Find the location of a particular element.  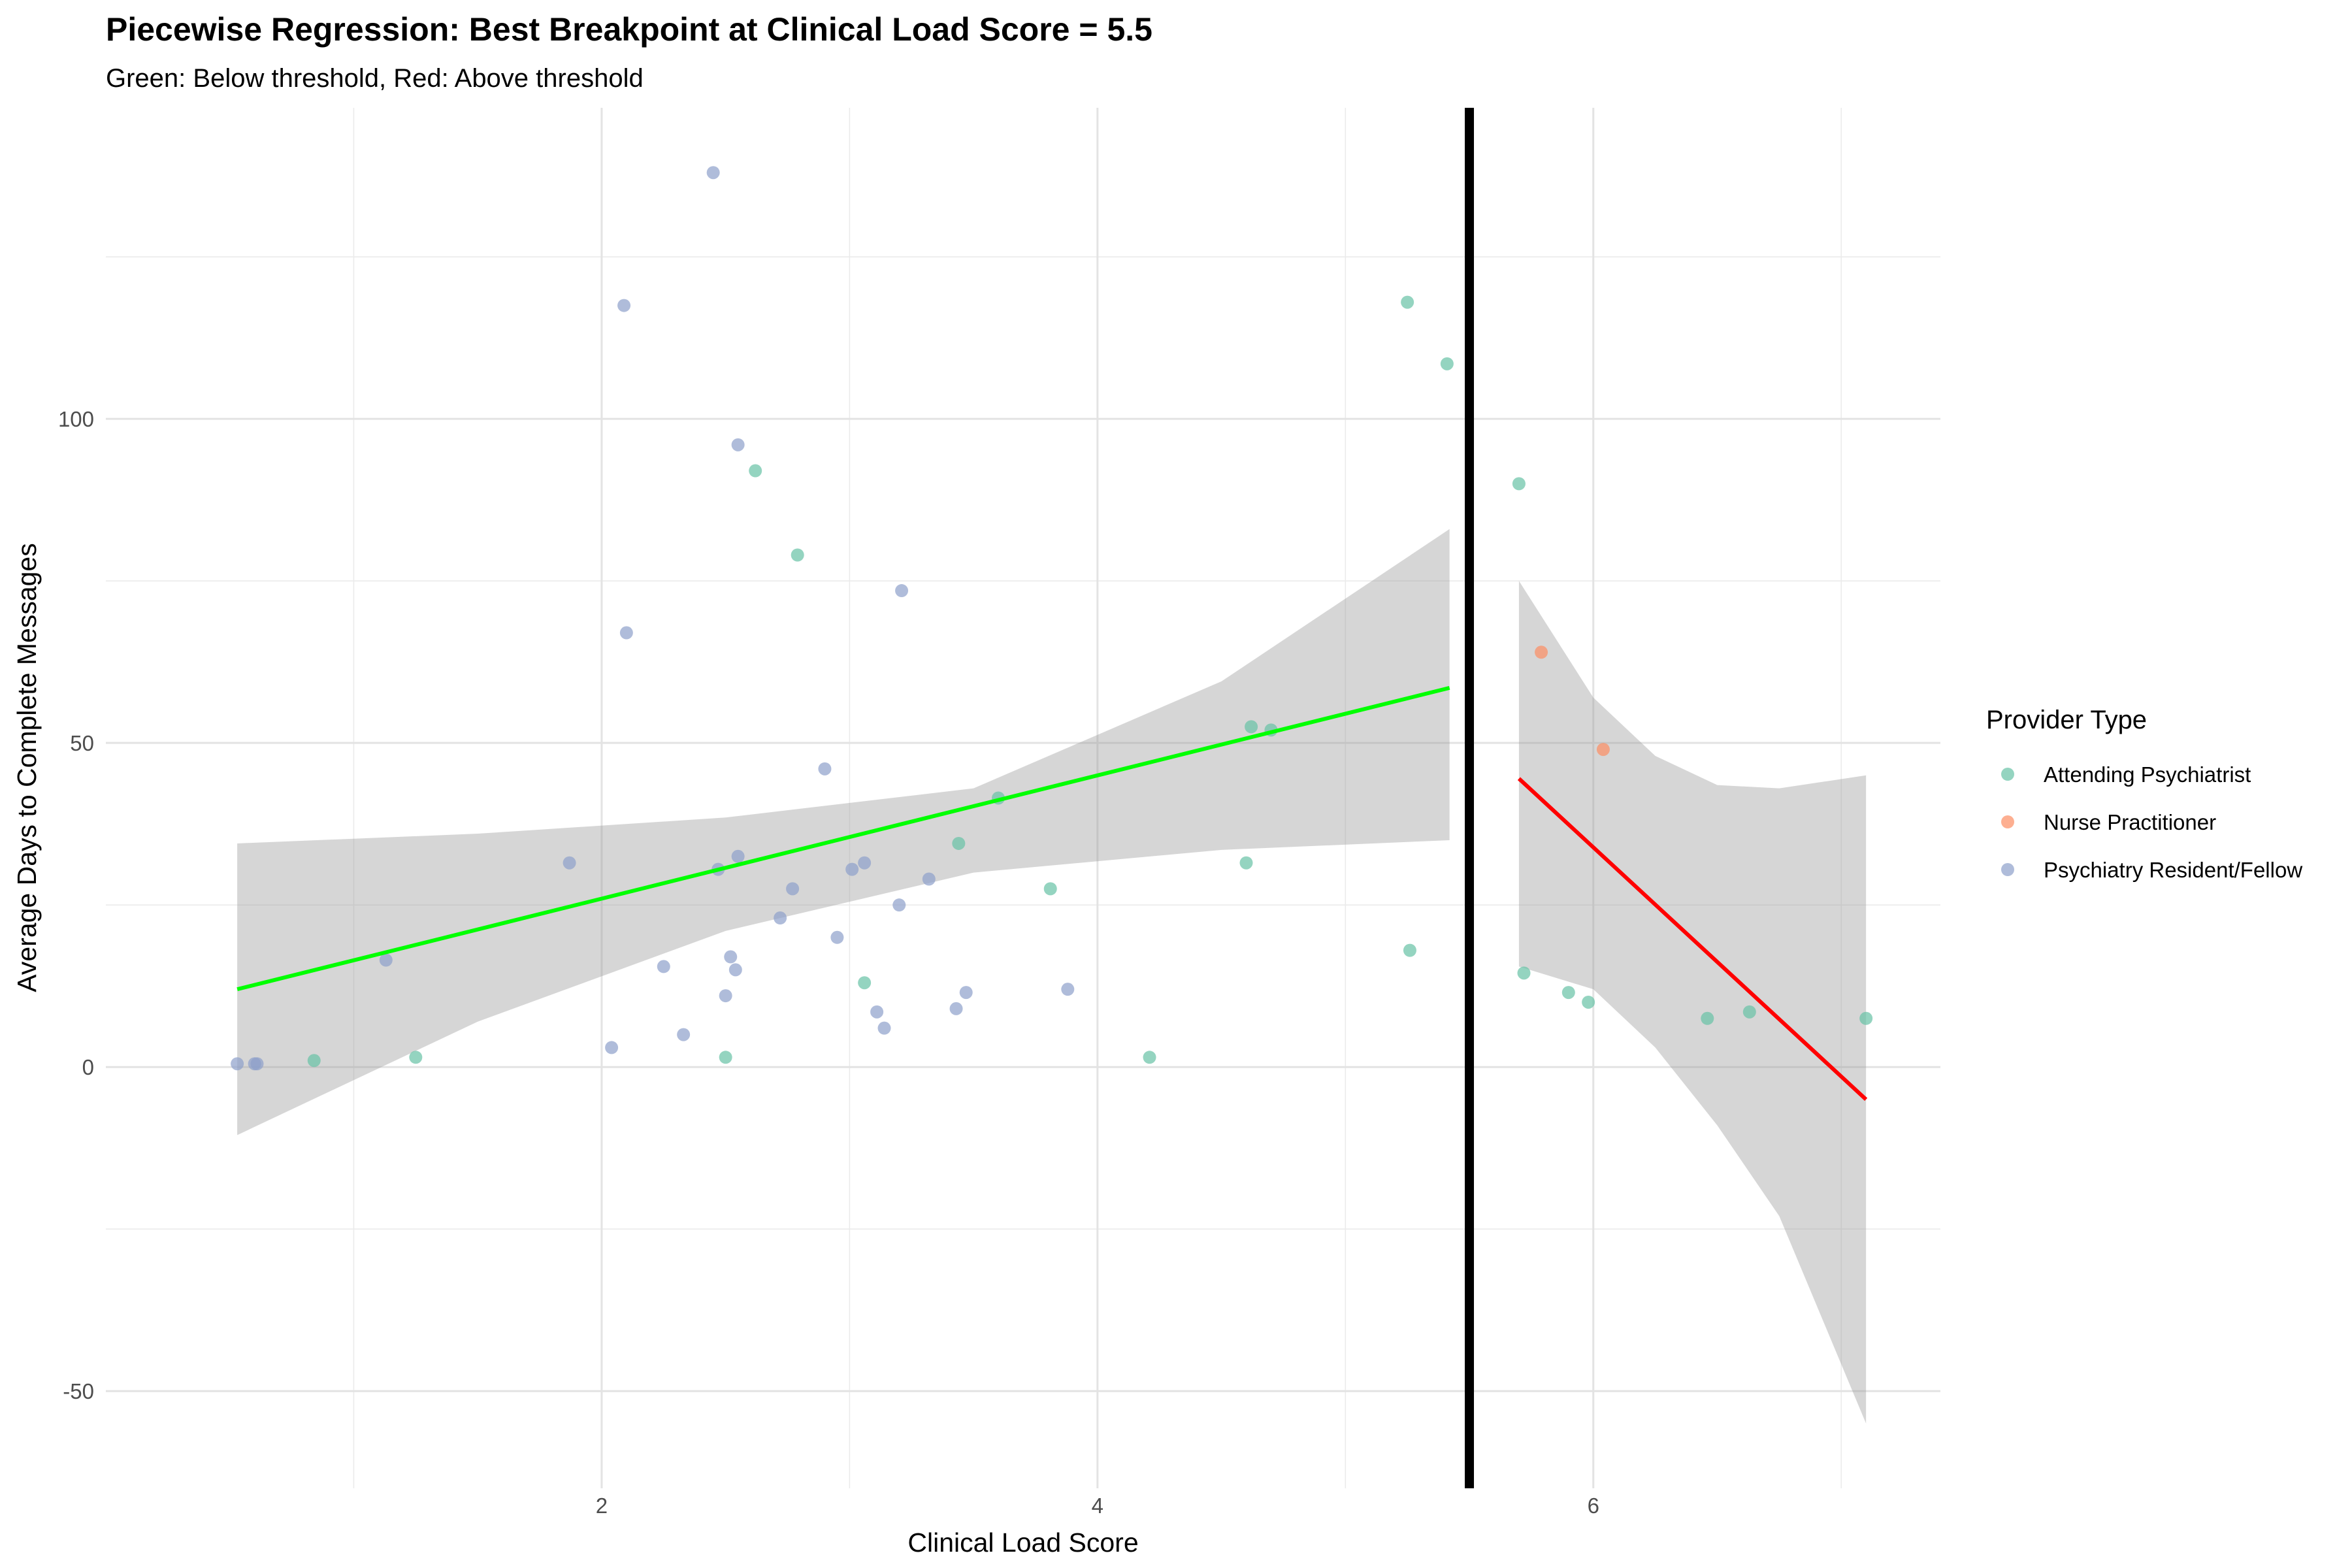

x-tick-label: 2 is located at coordinates (602, 1506).